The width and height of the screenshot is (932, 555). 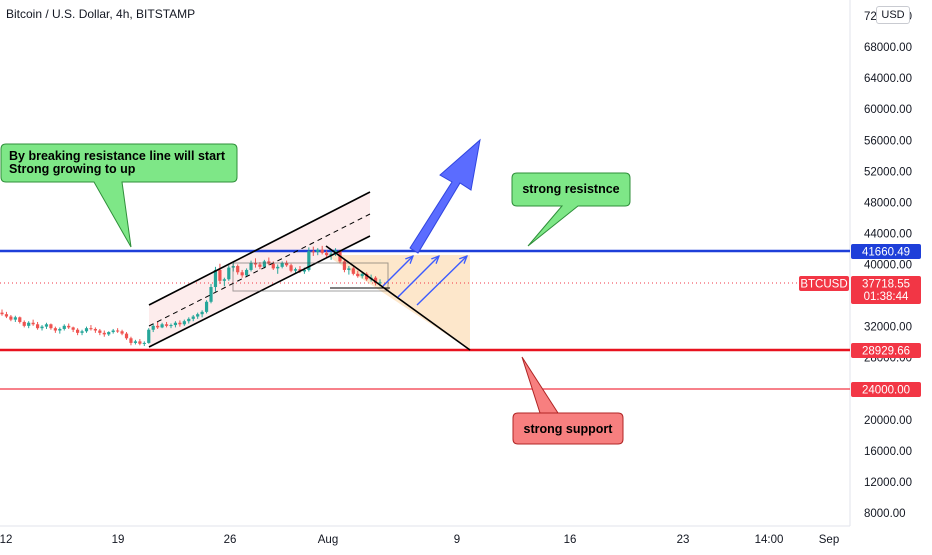 I want to click on projection-zone, so click(x=398, y=302).